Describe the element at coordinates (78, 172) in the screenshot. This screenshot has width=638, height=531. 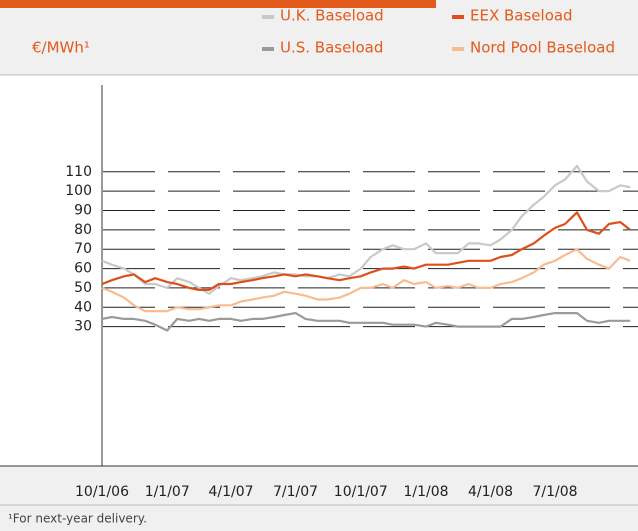
I see `y-tick-label: 110` at that location.